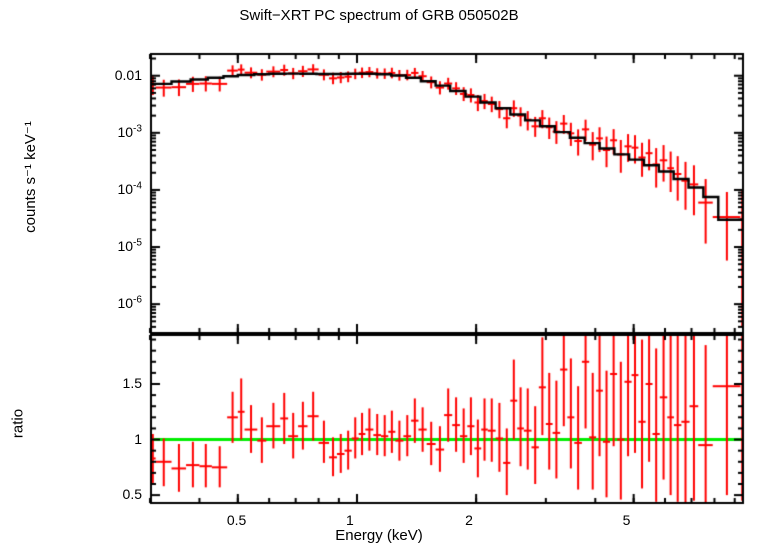  Describe the element at coordinates (129, 188) in the screenshot. I see `y-tick-label-spectrum-2: 10⁻⁴` at that location.